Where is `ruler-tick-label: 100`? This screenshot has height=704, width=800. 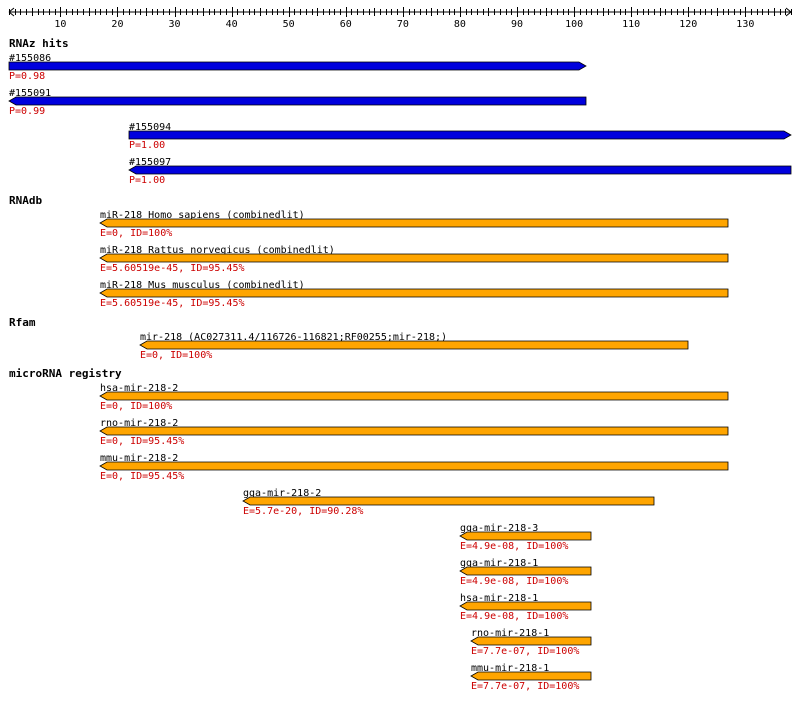 ruler-tick-label: 100 is located at coordinates (574, 24).